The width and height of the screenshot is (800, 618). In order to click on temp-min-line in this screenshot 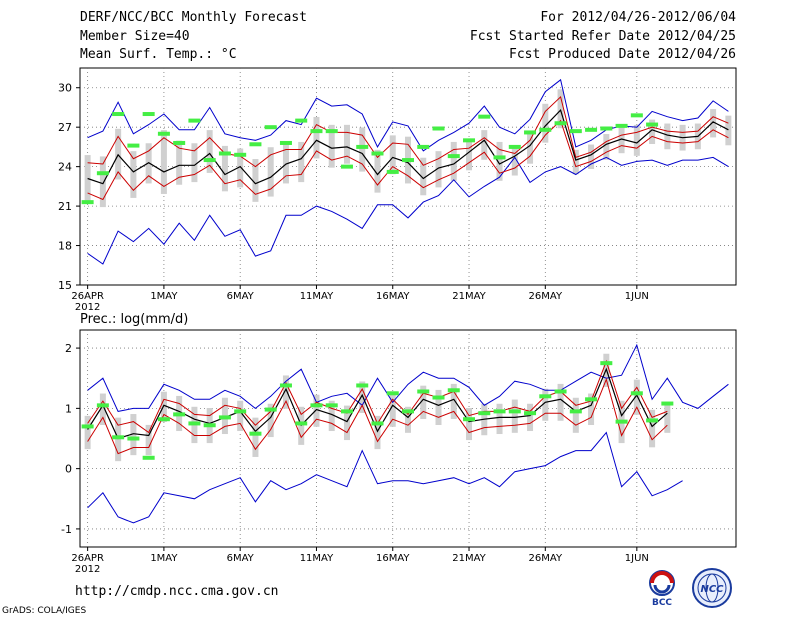, I will do `click(408, 210)`.